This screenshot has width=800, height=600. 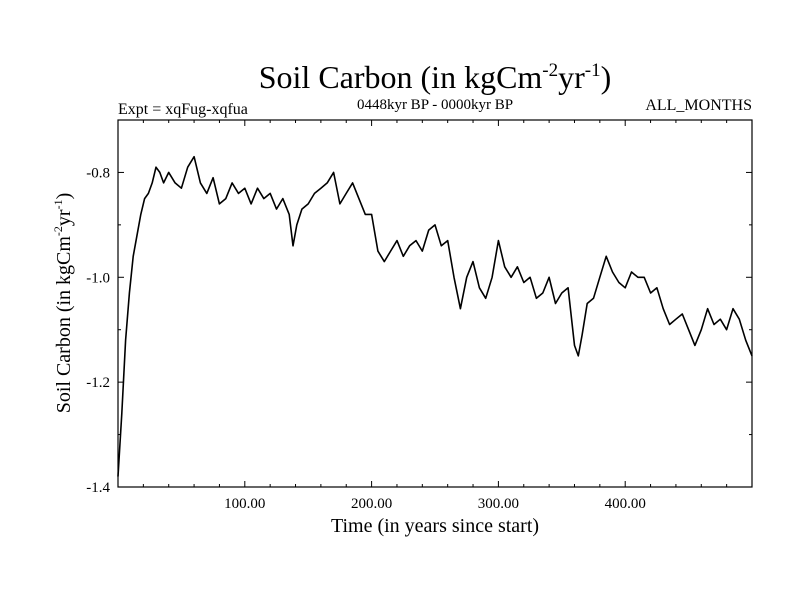 What do you see at coordinates (401, 77) in the screenshot?
I see `title-base: Soil Carbon (in kgCm` at bounding box center [401, 77].